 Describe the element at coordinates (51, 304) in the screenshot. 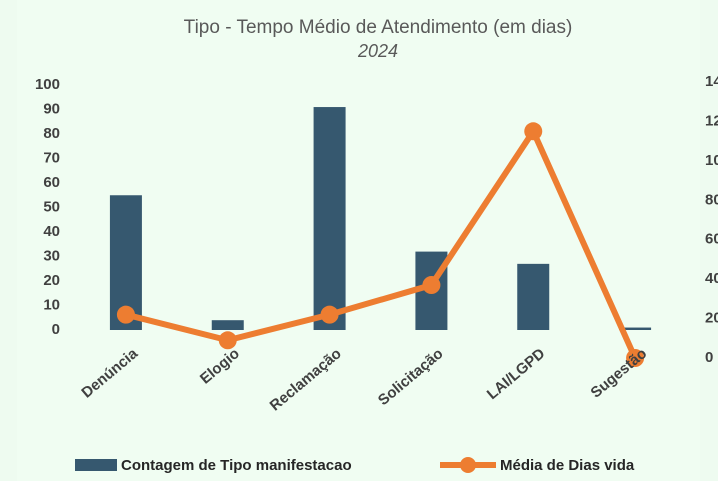

I see `y-tick-label: 10` at that location.